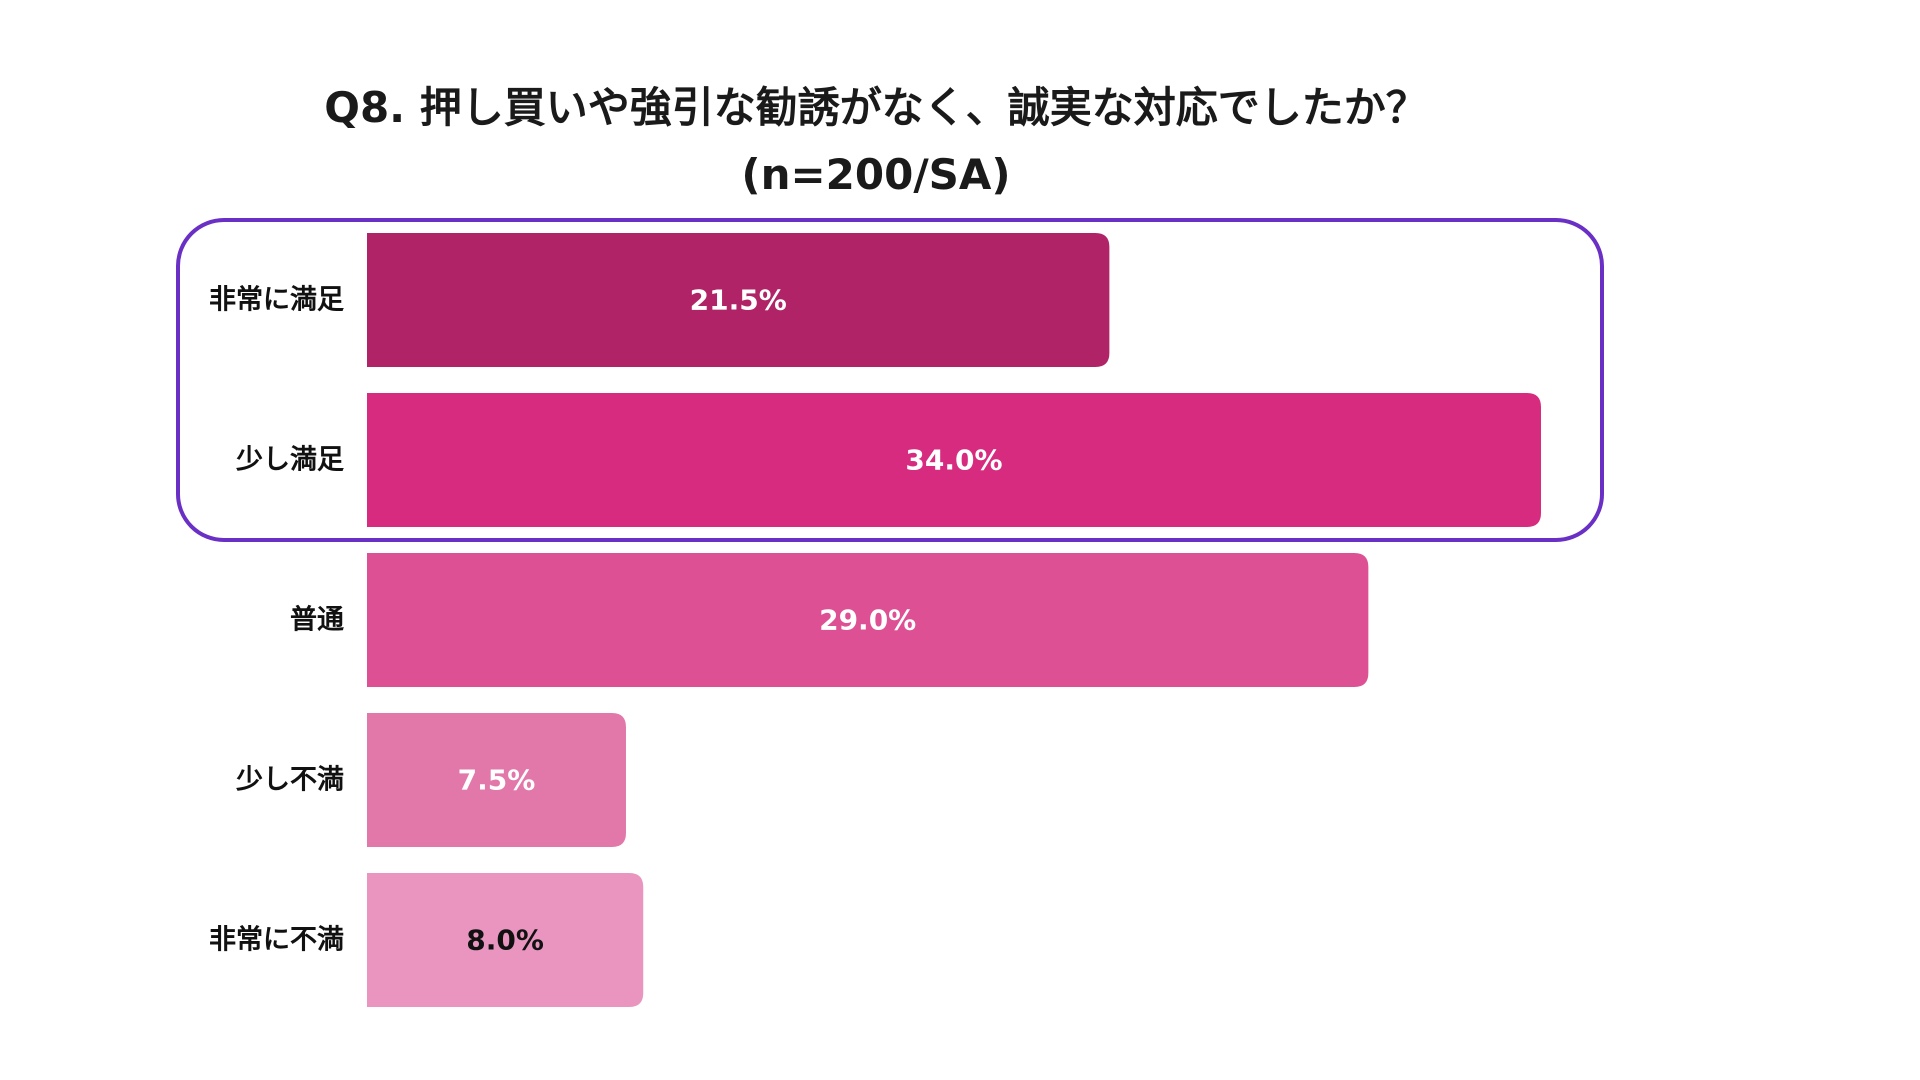  What do you see at coordinates (317, 620) in the screenshot?
I see `category-label: 普通` at bounding box center [317, 620].